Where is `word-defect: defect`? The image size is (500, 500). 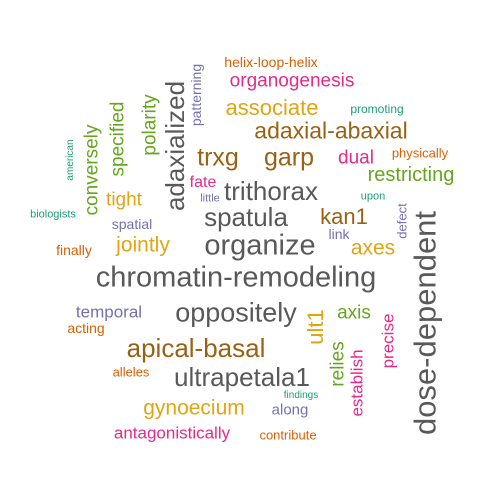 word-defect: defect is located at coordinates (402, 221).